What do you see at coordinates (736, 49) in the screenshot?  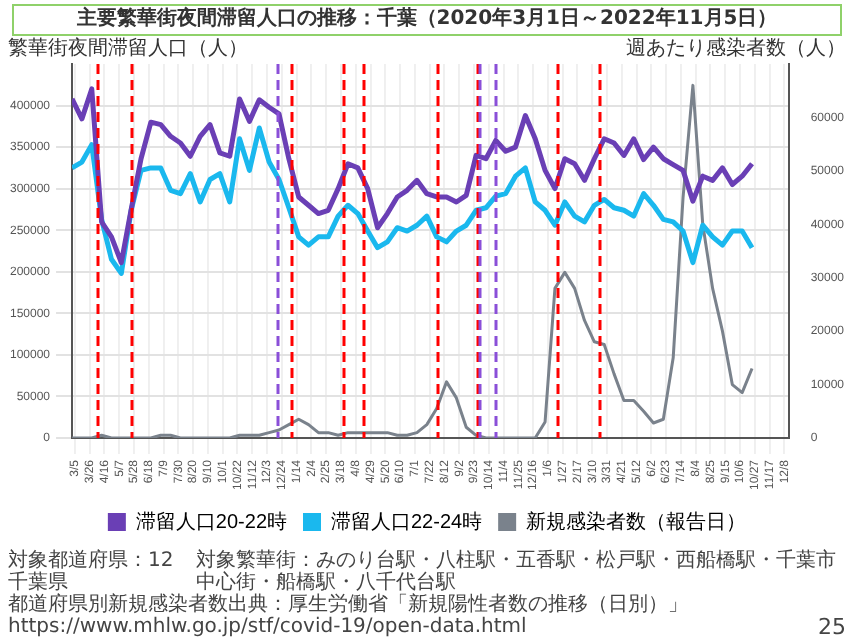 I see `y2-axis-title: 週あたり感染者数（人）` at bounding box center [736, 49].